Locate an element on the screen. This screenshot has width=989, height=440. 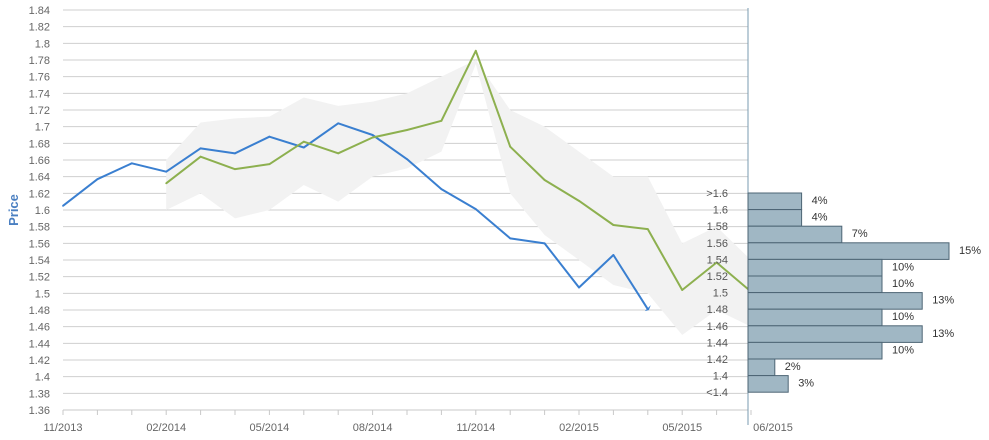
distribution-bin-label: 1.6 is located at coordinates (720, 211).